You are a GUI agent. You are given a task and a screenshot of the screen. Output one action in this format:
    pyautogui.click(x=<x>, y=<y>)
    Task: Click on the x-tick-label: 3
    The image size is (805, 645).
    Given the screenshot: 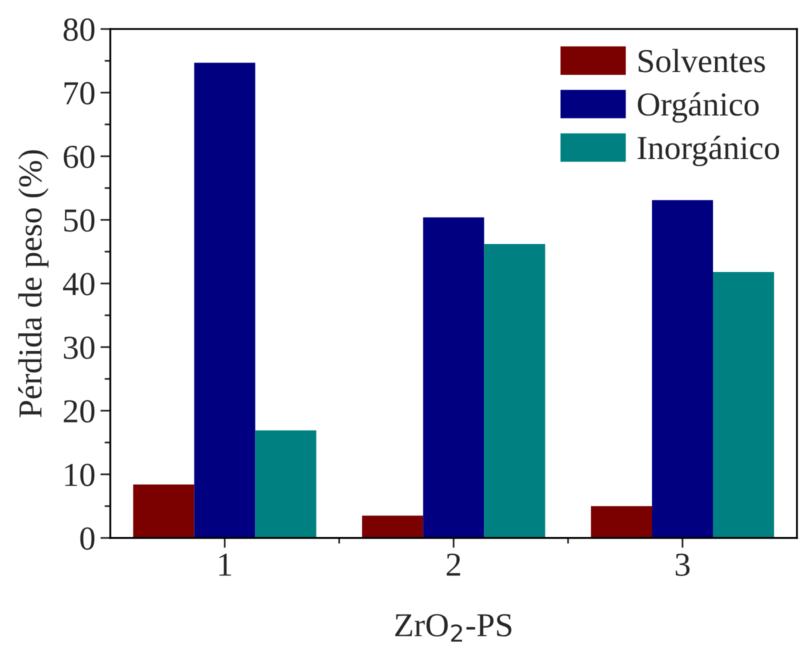 What is the action you would take?
    pyautogui.click(x=683, y=565)
    